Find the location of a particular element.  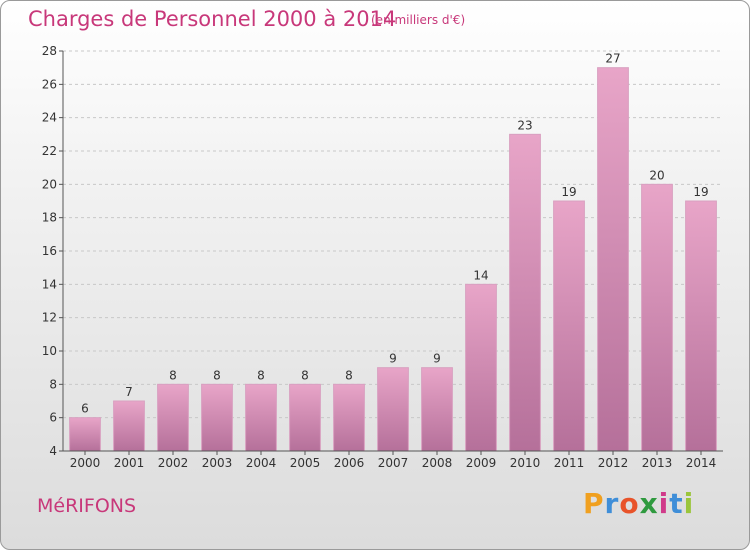

town-name: MéRIFONS is located at coordinates (87, 506).